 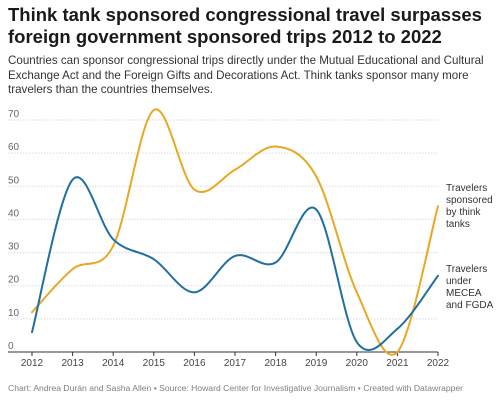 I want to click on y-tick-label: 10, so click(x=14, y=313).